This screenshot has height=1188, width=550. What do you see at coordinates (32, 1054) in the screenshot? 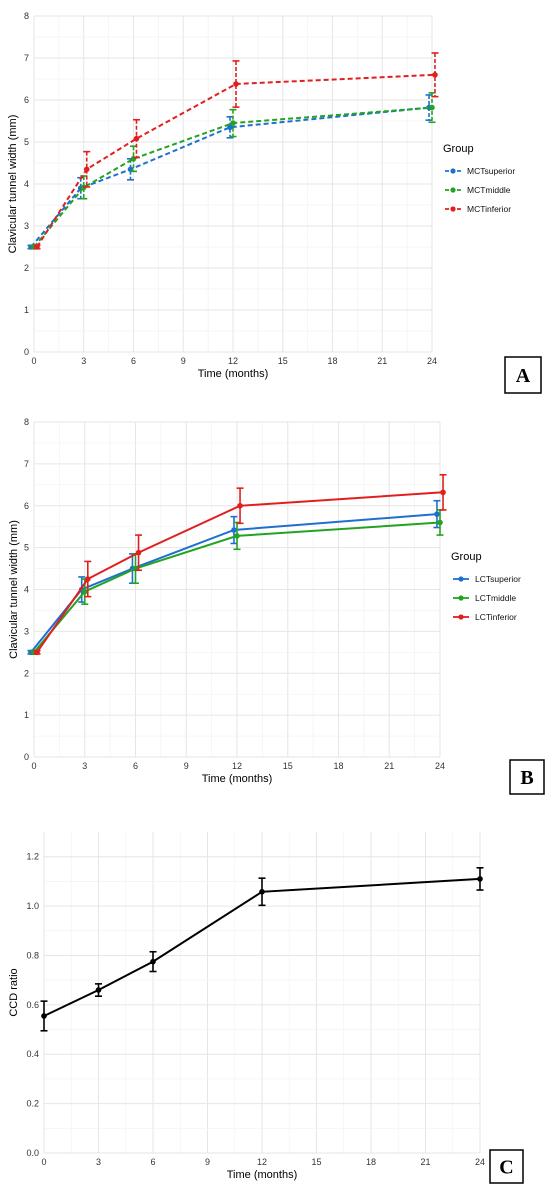
I see `y-tick-label: 0.4` at bounding box center [32, 1054].